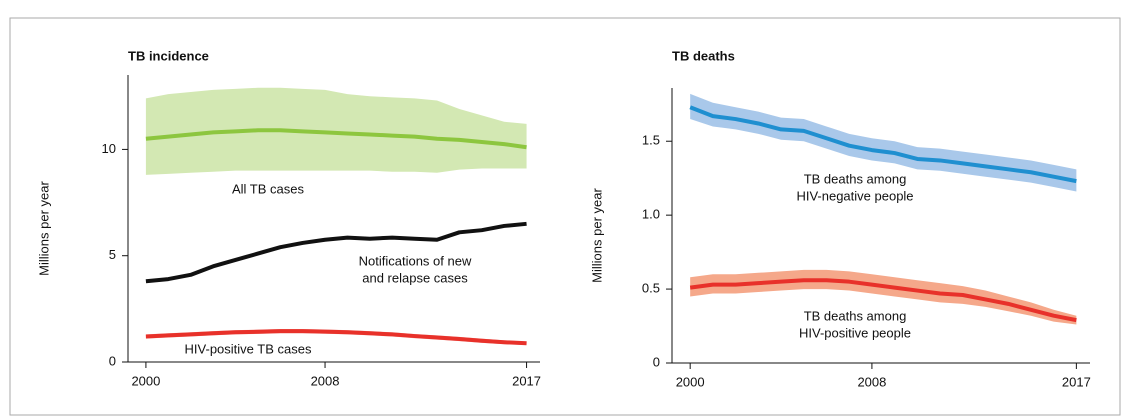 This screenshot has width=1131, height=416. I want to click on series-label: HIV-positive TB cases, so click(248, 348).